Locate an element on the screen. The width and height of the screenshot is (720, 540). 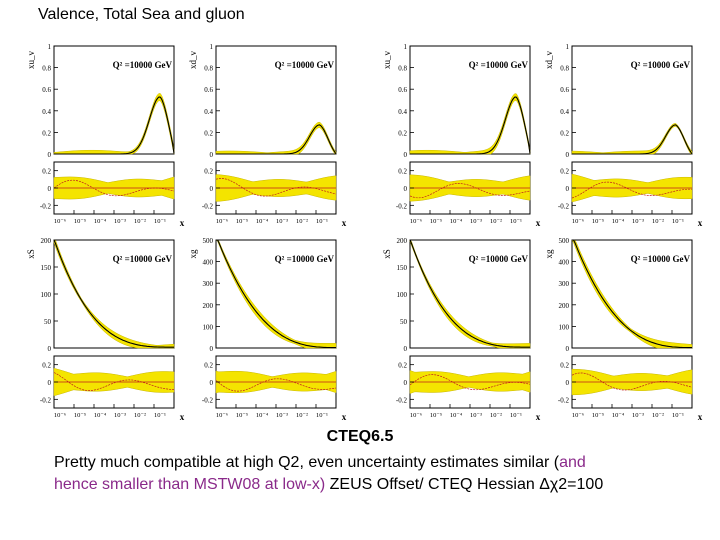
caption-and: and is located at coordinates (572, 462).